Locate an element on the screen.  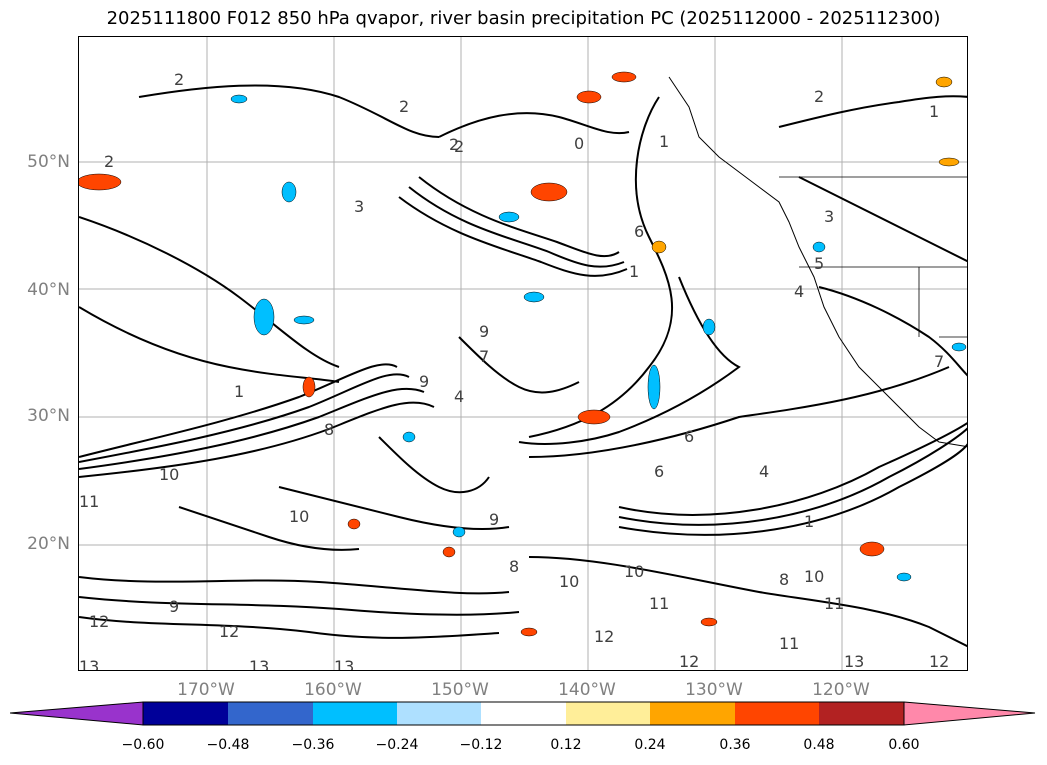
colorbar-tick-label: −0.36 is located at coordinates (313, 745).